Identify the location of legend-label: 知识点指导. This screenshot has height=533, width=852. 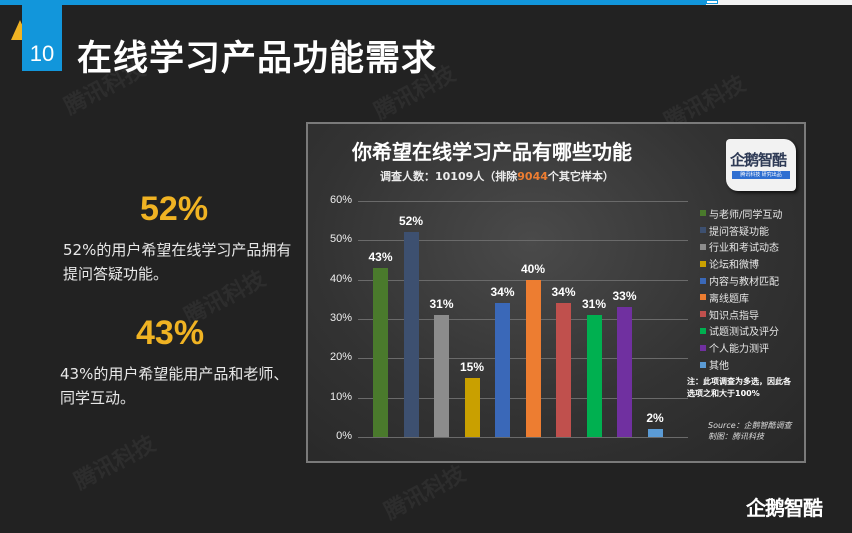
(734, 316).